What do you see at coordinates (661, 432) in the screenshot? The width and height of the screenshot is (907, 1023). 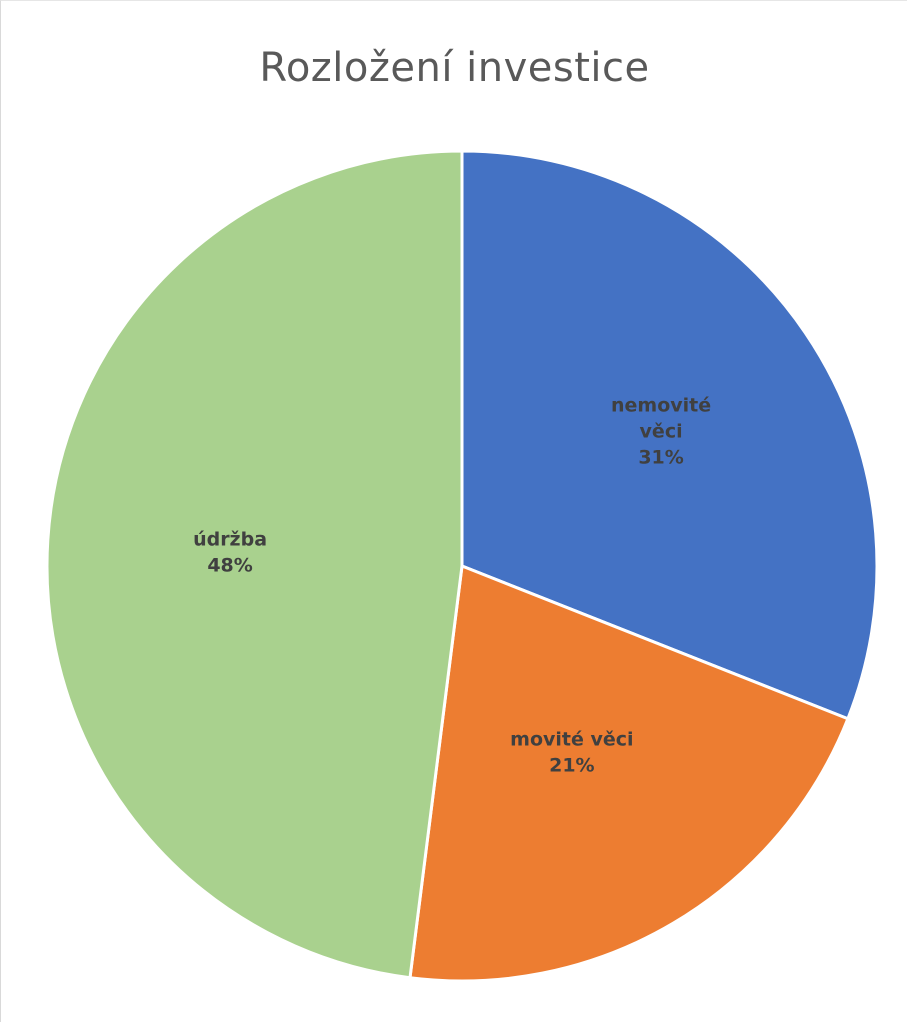 I see `pie-data-label: nemovité věci 31%` at bounding box center [661, 432].